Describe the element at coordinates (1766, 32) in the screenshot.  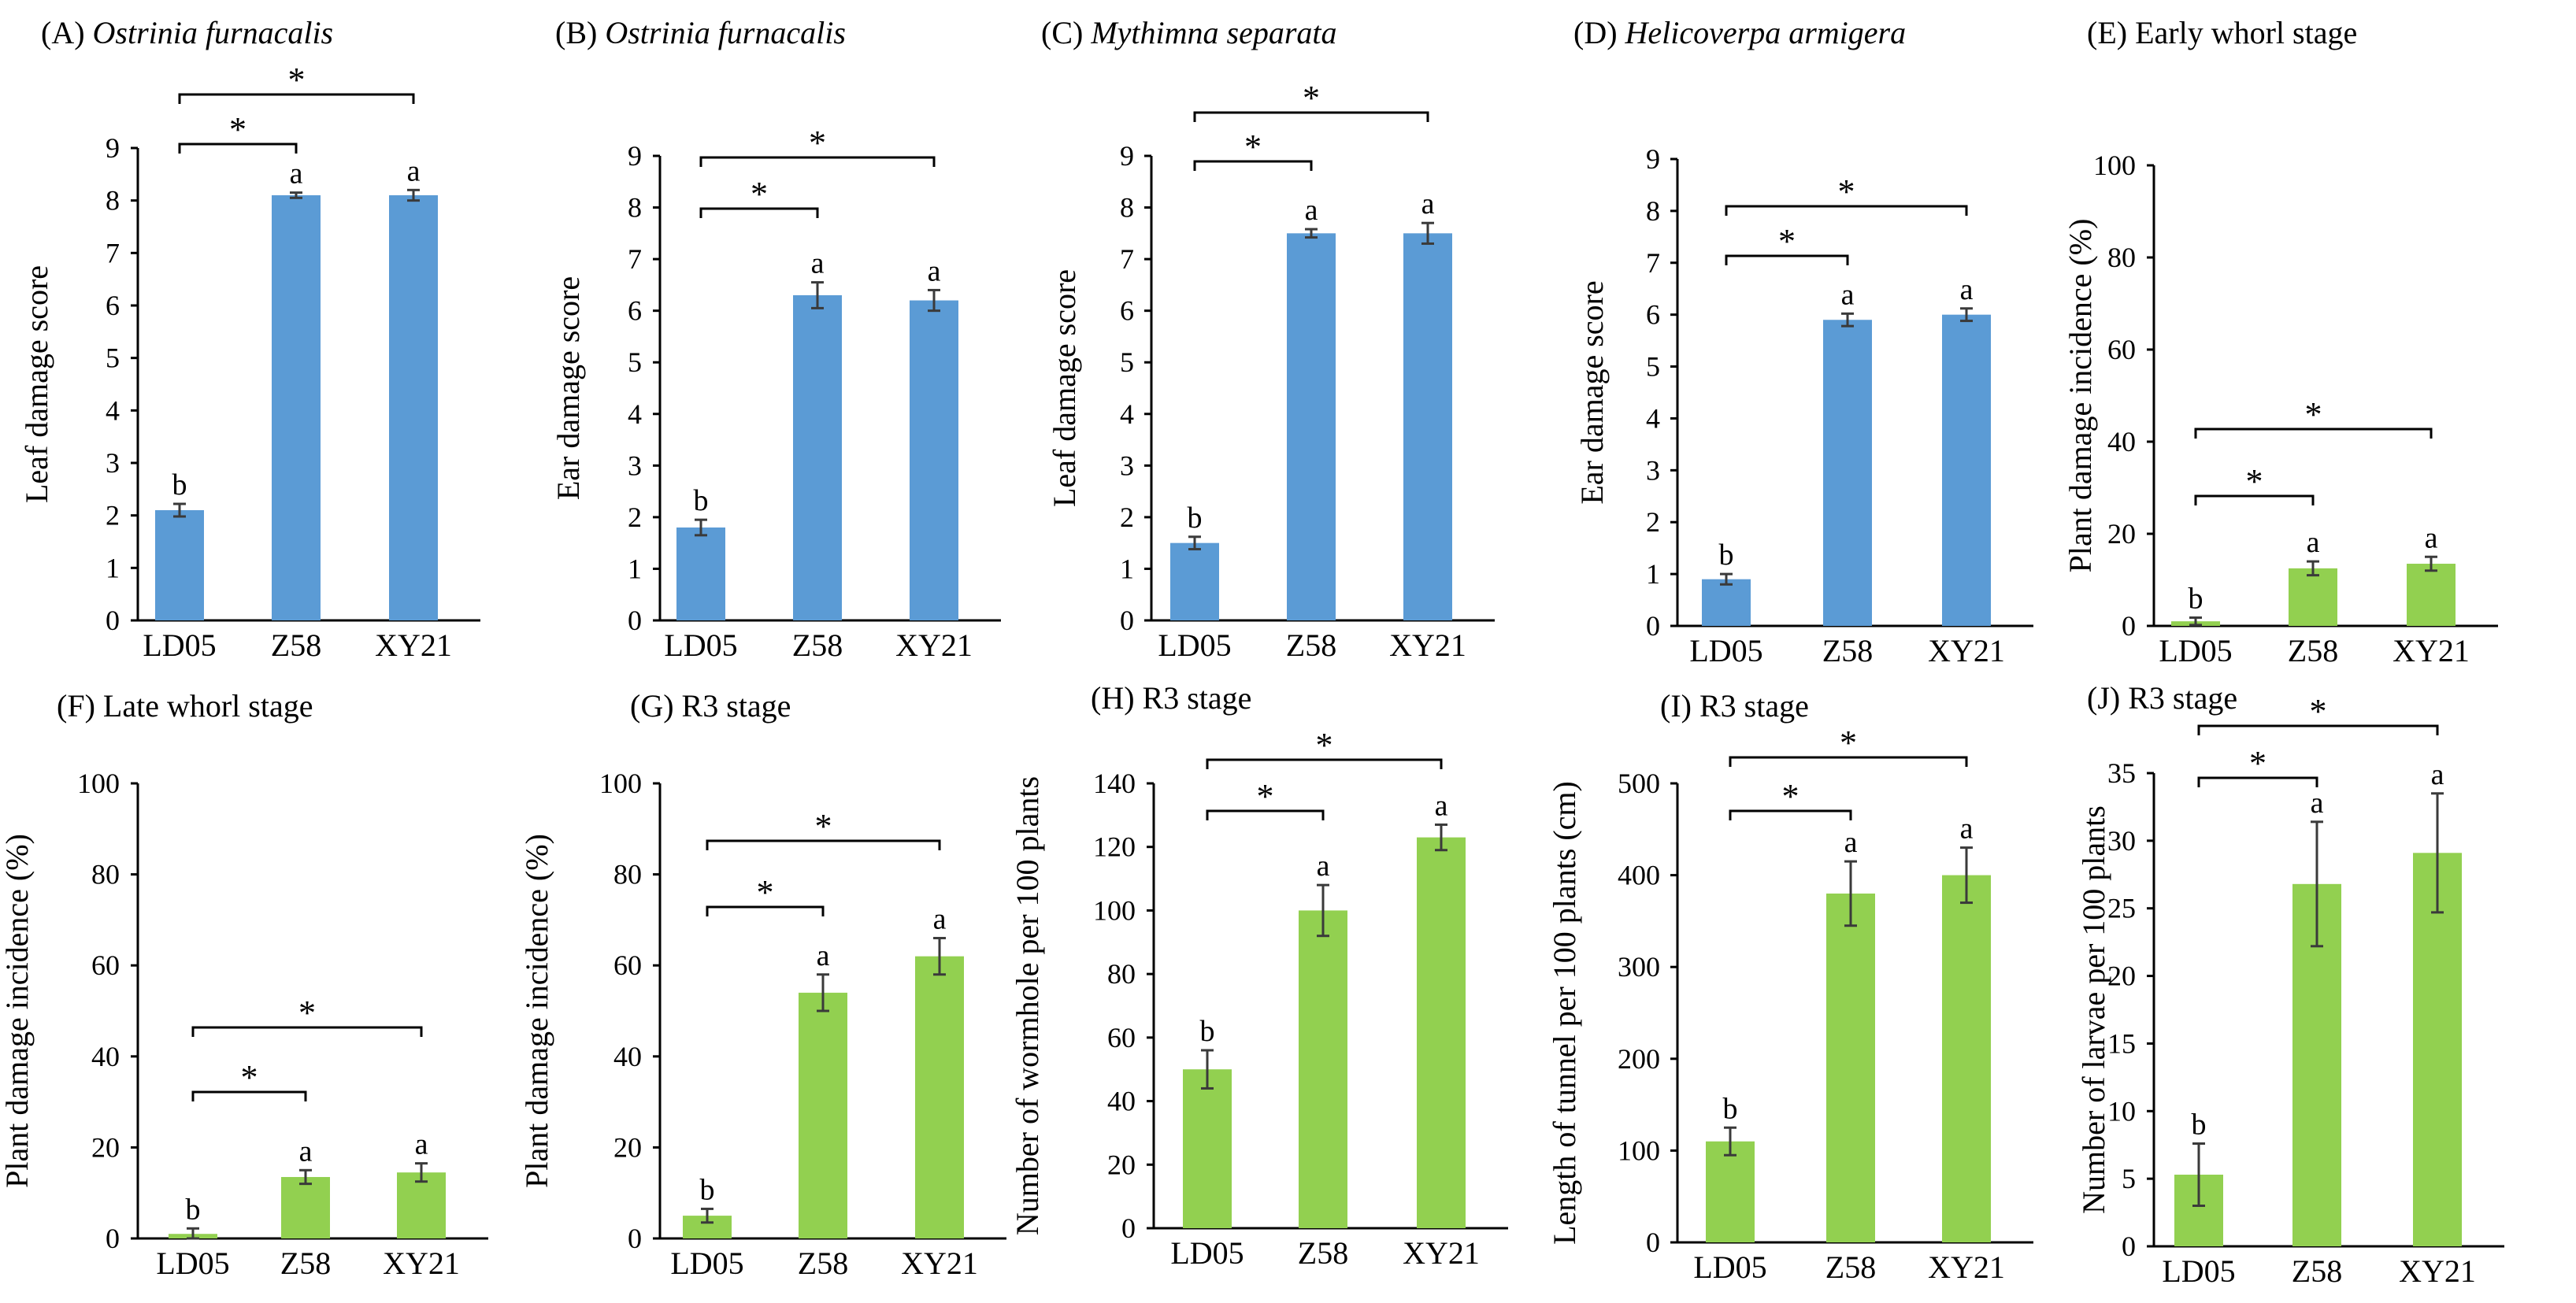
I see `panel-d-title-species: Helicoverpa armigera` at that location.